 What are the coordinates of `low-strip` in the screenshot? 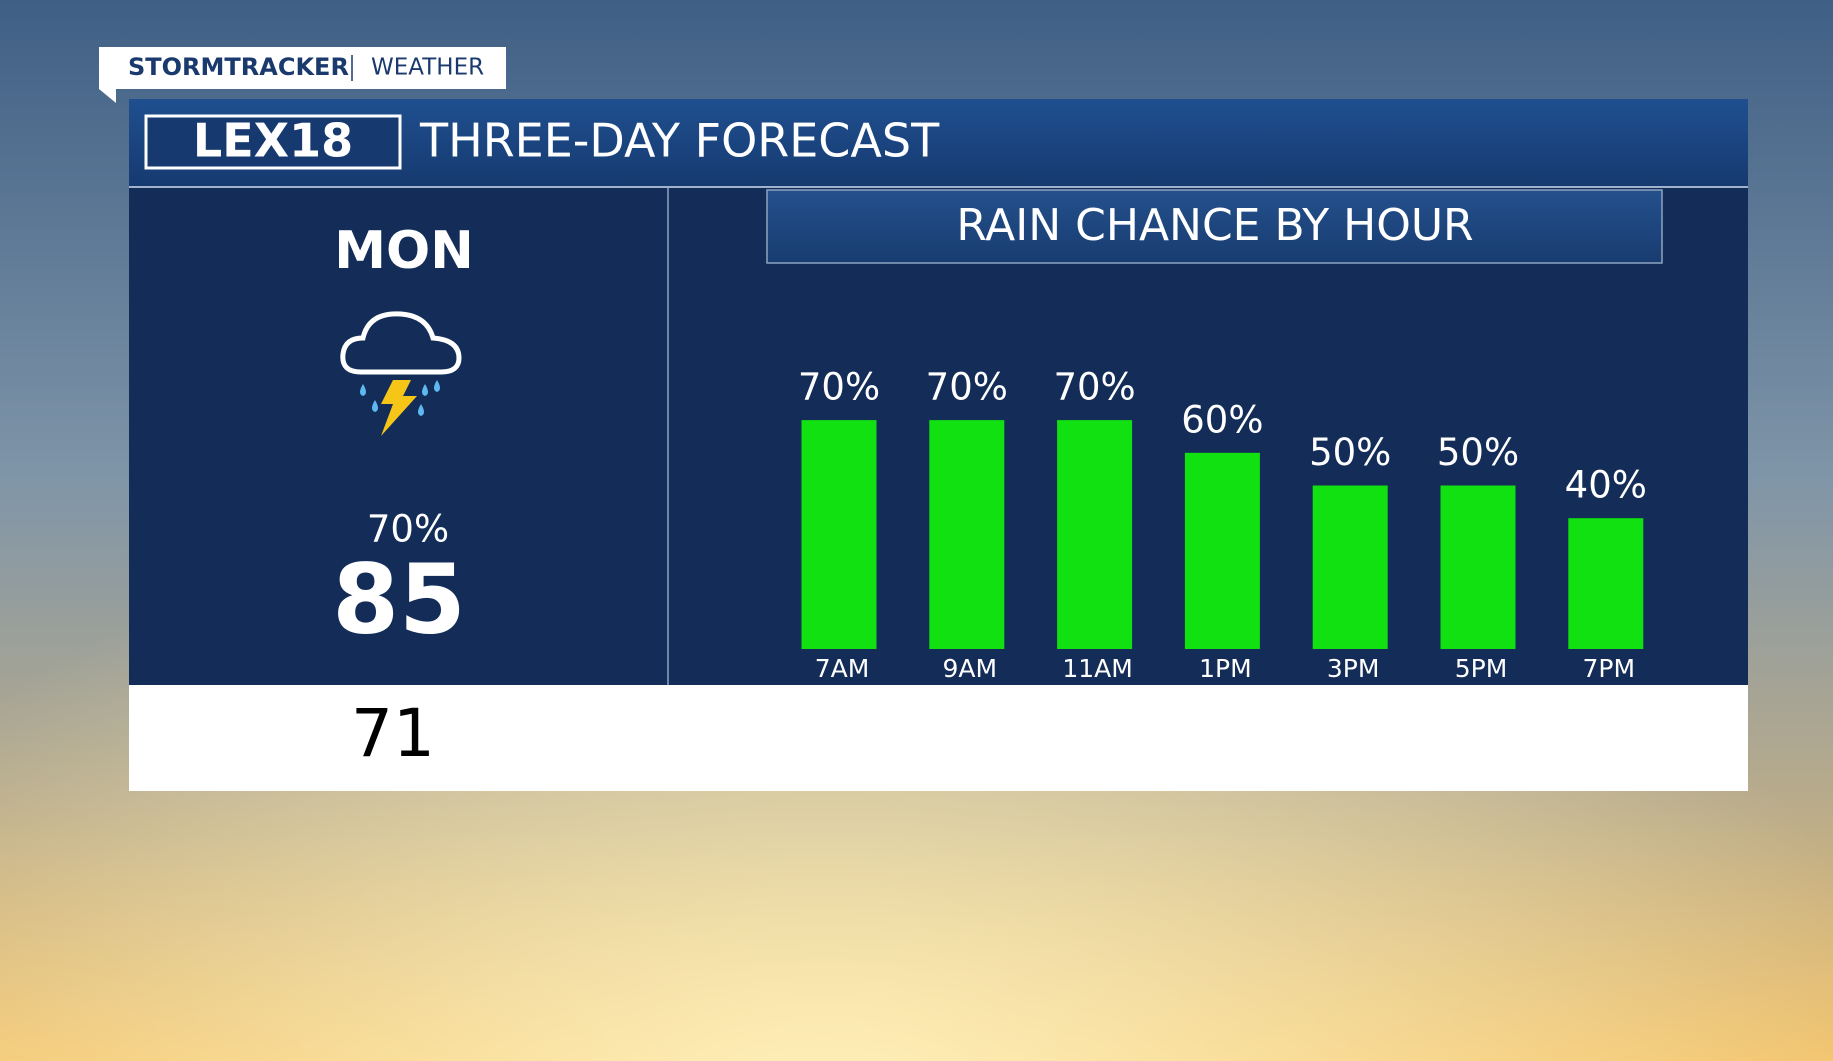 It's located at (938, 738).